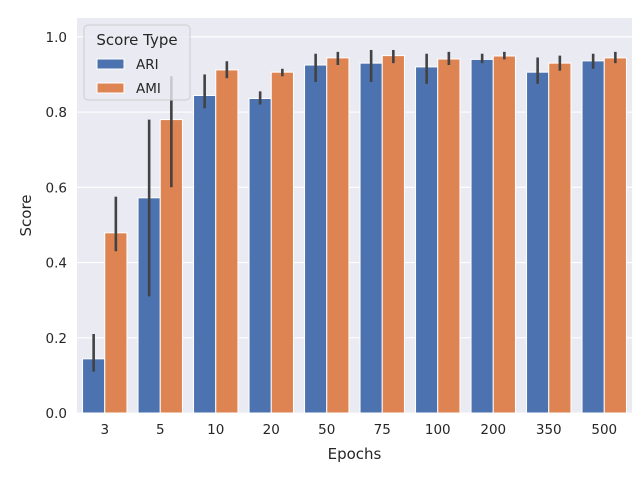 This screenshot has width=640, height=480. I want to click on y-tick-label: 0.6, so click(56, 188).